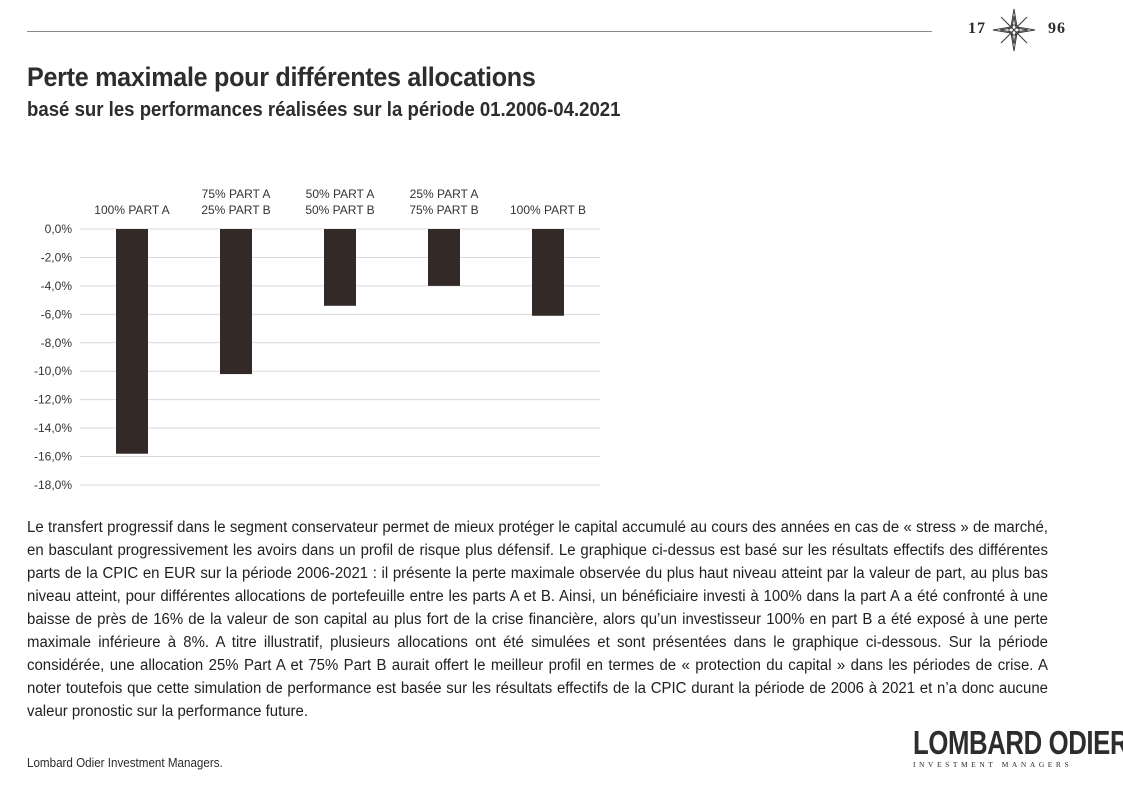 The width and height of the screenshot is (1123, 794). Describe the element at coordinates (57, 314) in the screenshot. I see `y-tick-label: -6,0%` at that location.